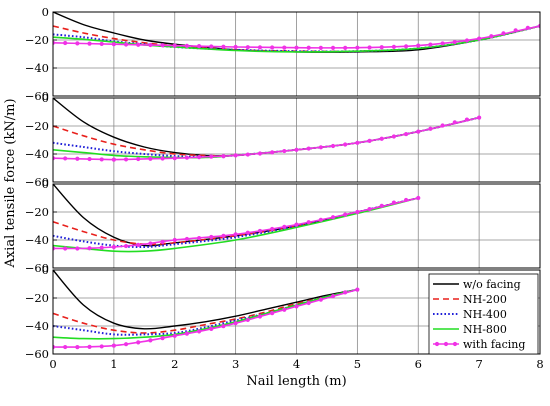 The image size is (550, 406). I want to click on x-tick-label: 1, so click(113, 364).